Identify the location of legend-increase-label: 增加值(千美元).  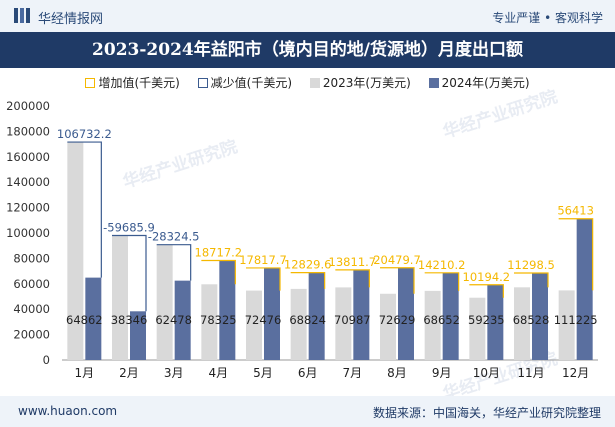
(139, 83).